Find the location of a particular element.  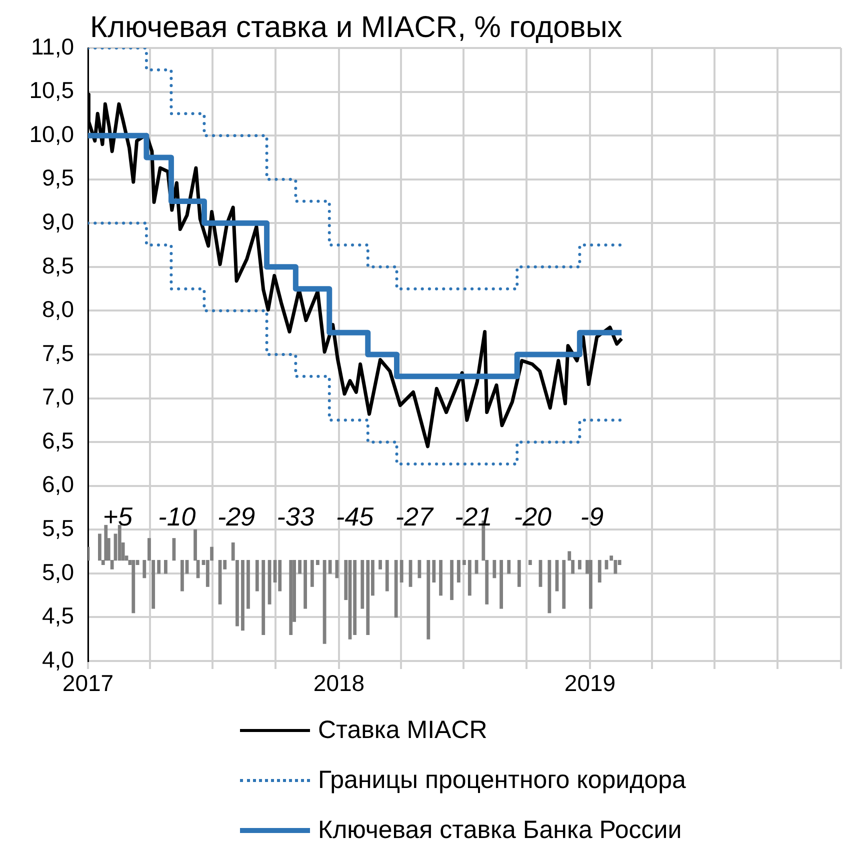

y-tick-label: 4,5 is located at coordinates (58, 615).